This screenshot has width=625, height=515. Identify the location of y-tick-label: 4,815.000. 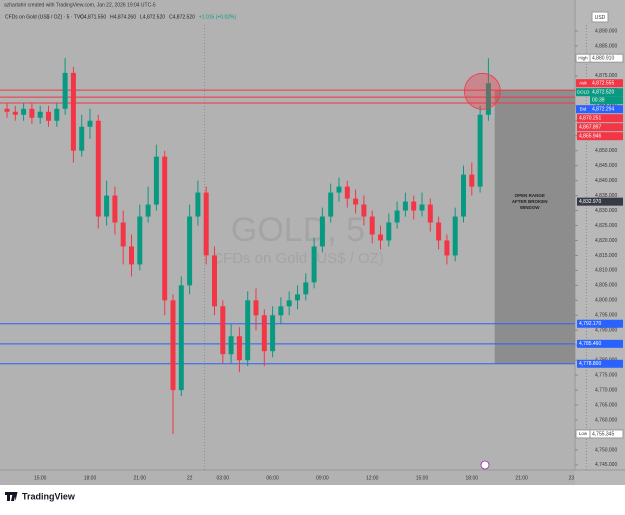
(606, 256).